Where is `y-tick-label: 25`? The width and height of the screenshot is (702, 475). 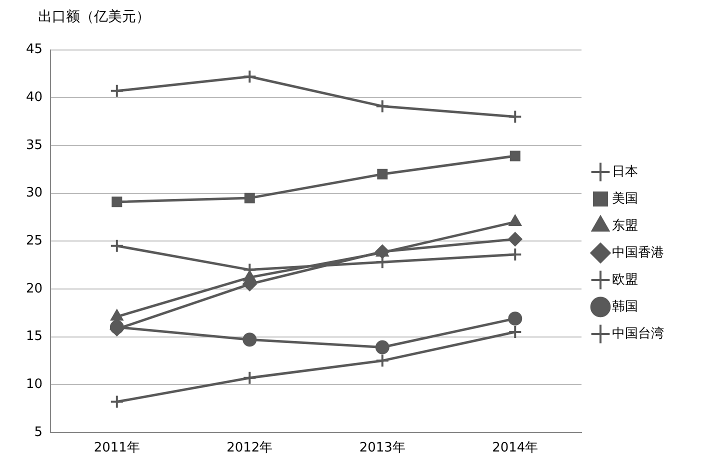 y-tick-label: 25 is located at coordinates (34, 240).